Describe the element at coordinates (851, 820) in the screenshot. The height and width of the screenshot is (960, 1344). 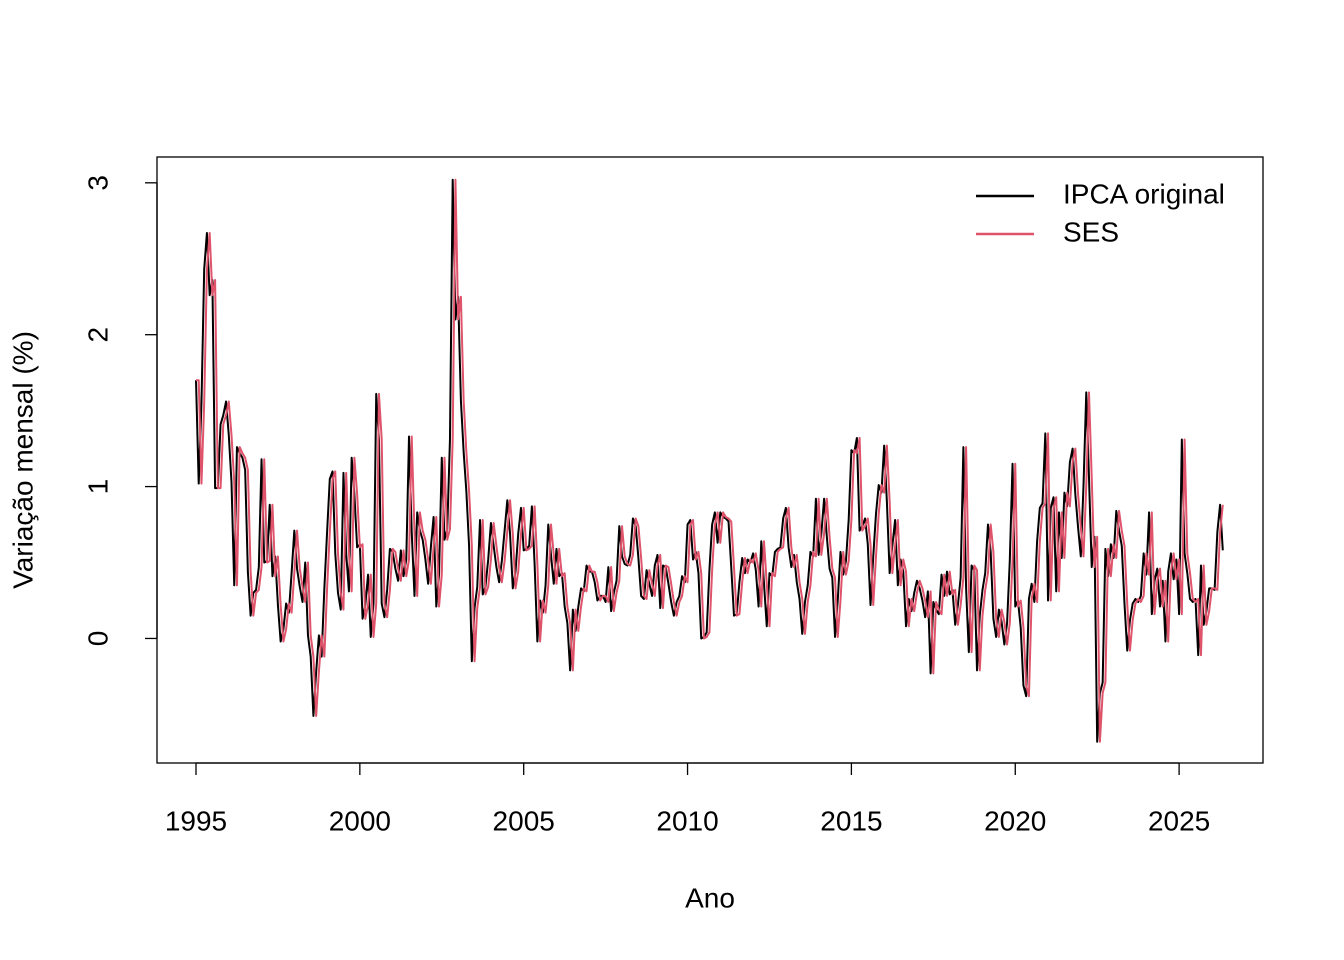
I see `x-tick-label: 2015` at that location.